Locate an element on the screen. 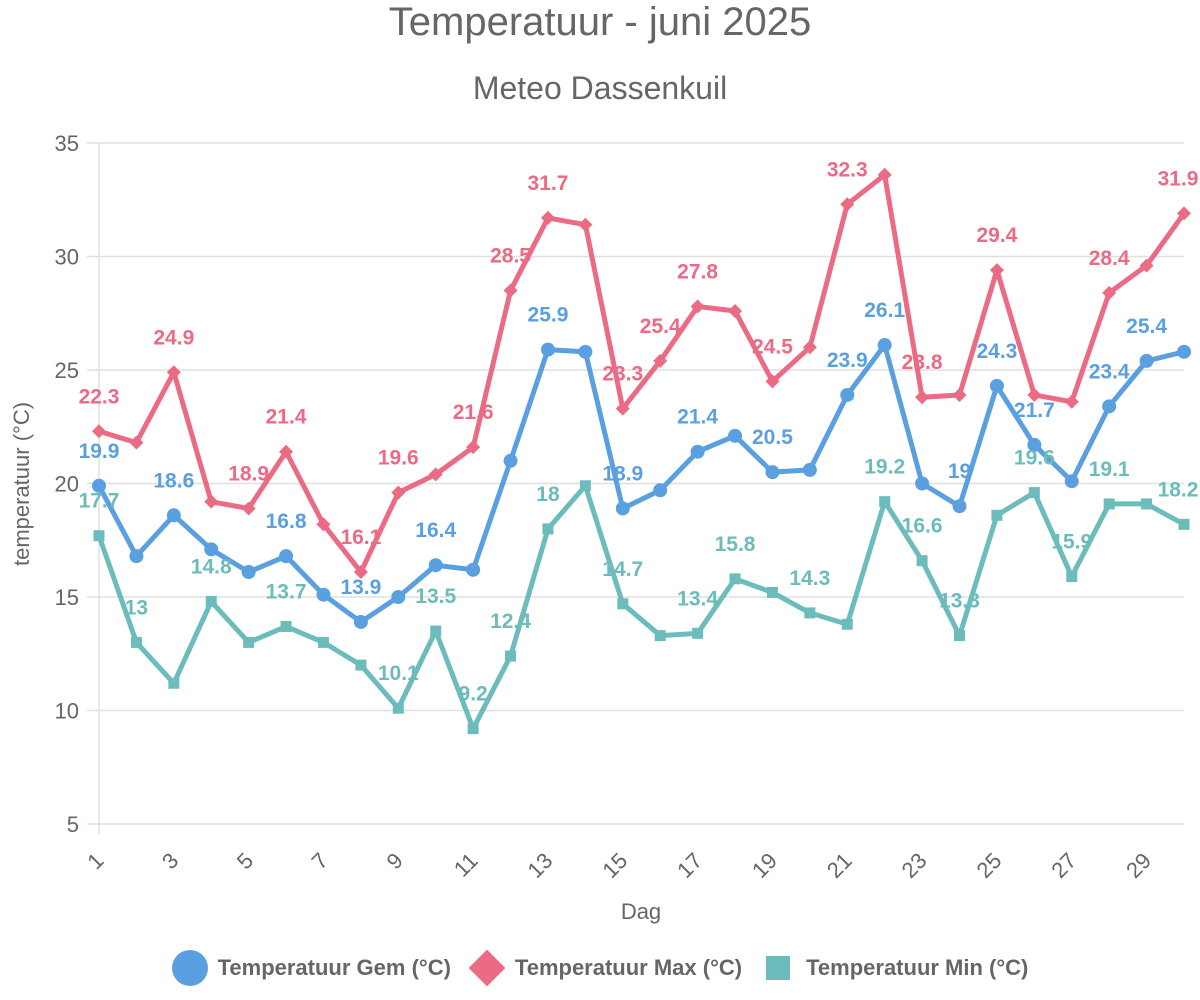 This screenshot has width=1200, height=1000. legend-item-min: Temperatuur Min (°C) is located at coordinates (894, 968).